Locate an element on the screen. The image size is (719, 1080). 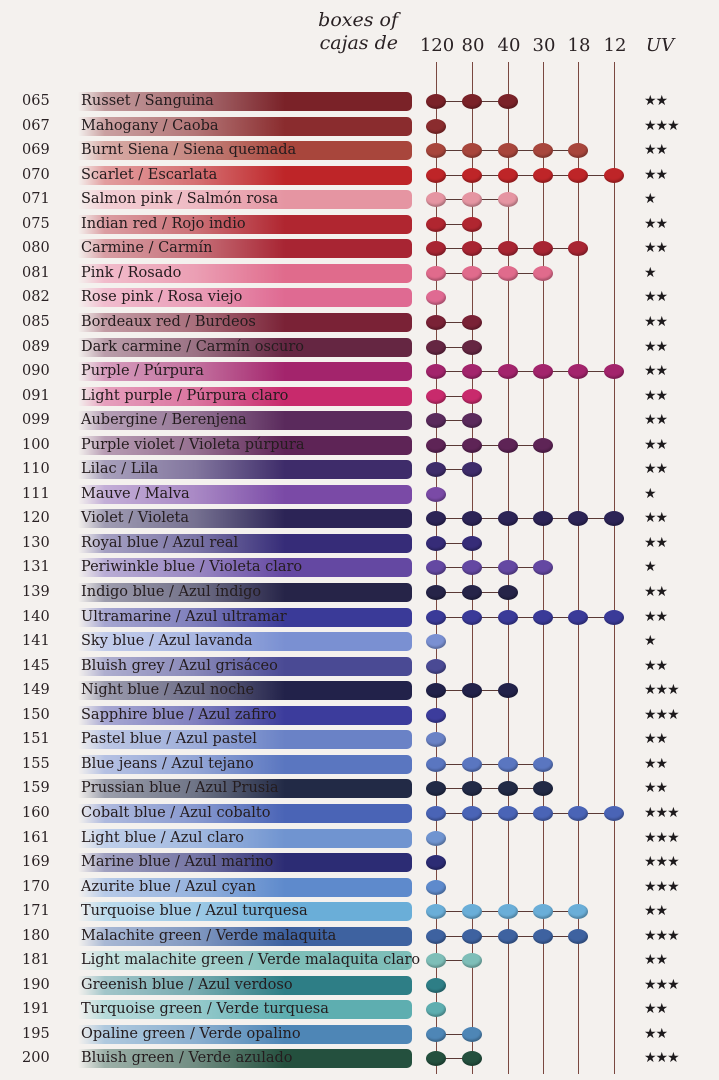
color-name: Lilac / Lila is located at coordinates (120, 469).